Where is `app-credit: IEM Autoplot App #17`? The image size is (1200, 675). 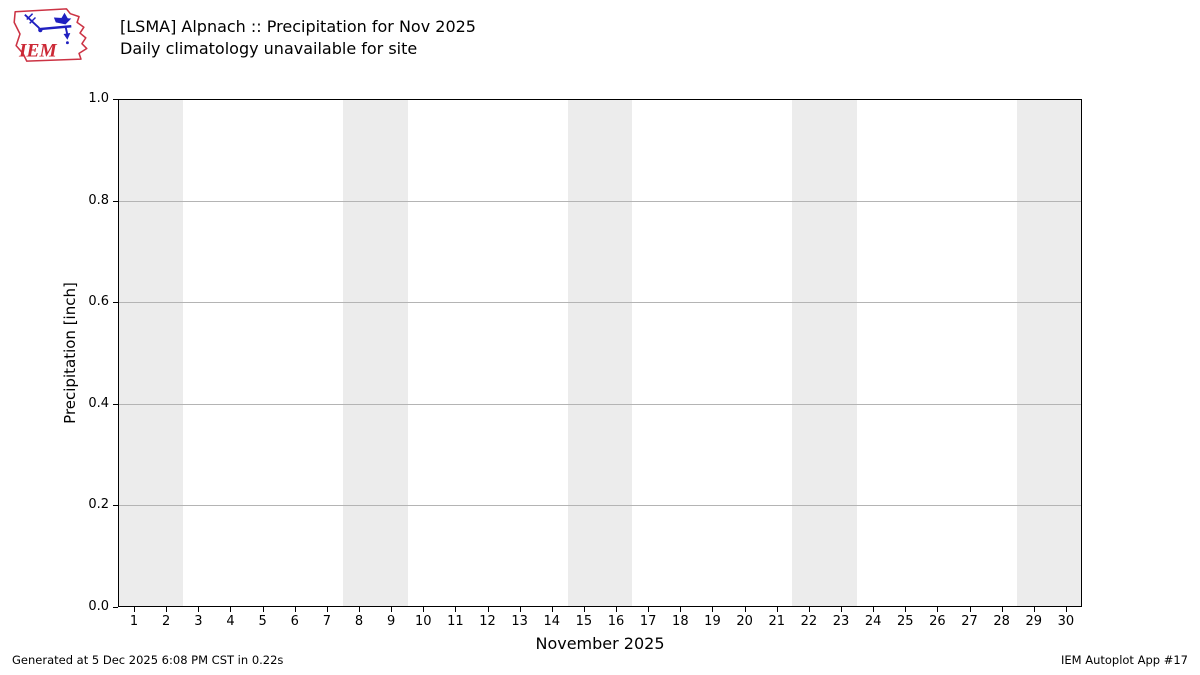 app-credit: IEM Autoplot App #17 is located at coordinates (1124, 660).